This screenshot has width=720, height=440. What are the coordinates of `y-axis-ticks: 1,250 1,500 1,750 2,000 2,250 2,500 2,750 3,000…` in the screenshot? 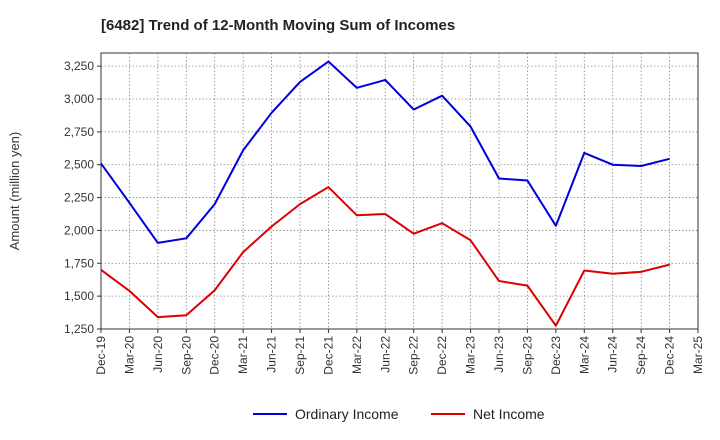 It's located at (82, 197).